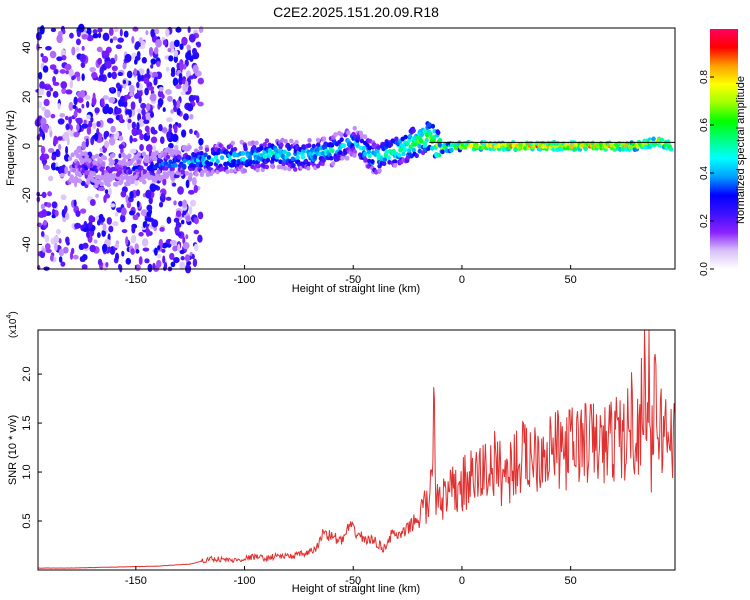 This screenshot has width=750, height=600. What do you see at coordinates (27, 373) in the screenshot?
I see `snr-y-tick-label: 2.0` at bounding box center [27, 373].